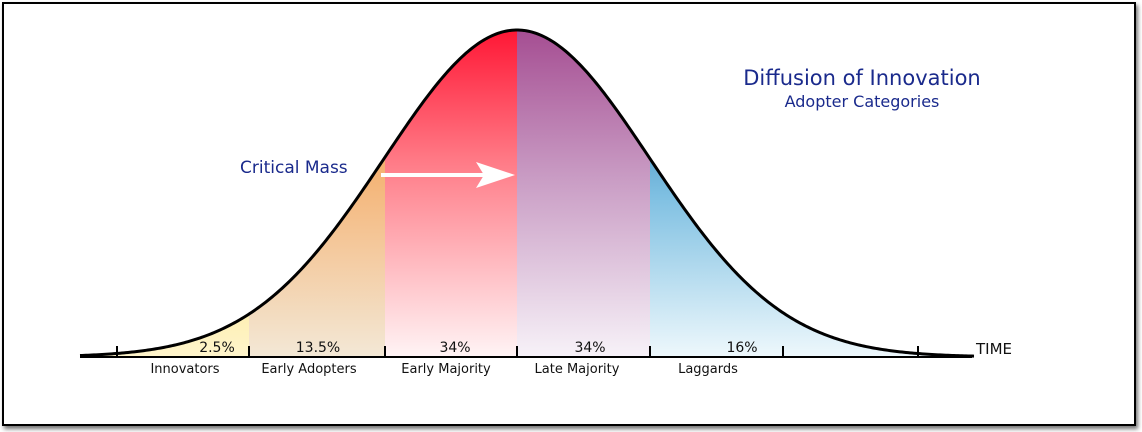 Image resolution: width=1142 pixels, height=432 pixels. Describe the element at coordinates (217, 348) in the screenshot. I see `percent-innovators: 2.5%` at that location.